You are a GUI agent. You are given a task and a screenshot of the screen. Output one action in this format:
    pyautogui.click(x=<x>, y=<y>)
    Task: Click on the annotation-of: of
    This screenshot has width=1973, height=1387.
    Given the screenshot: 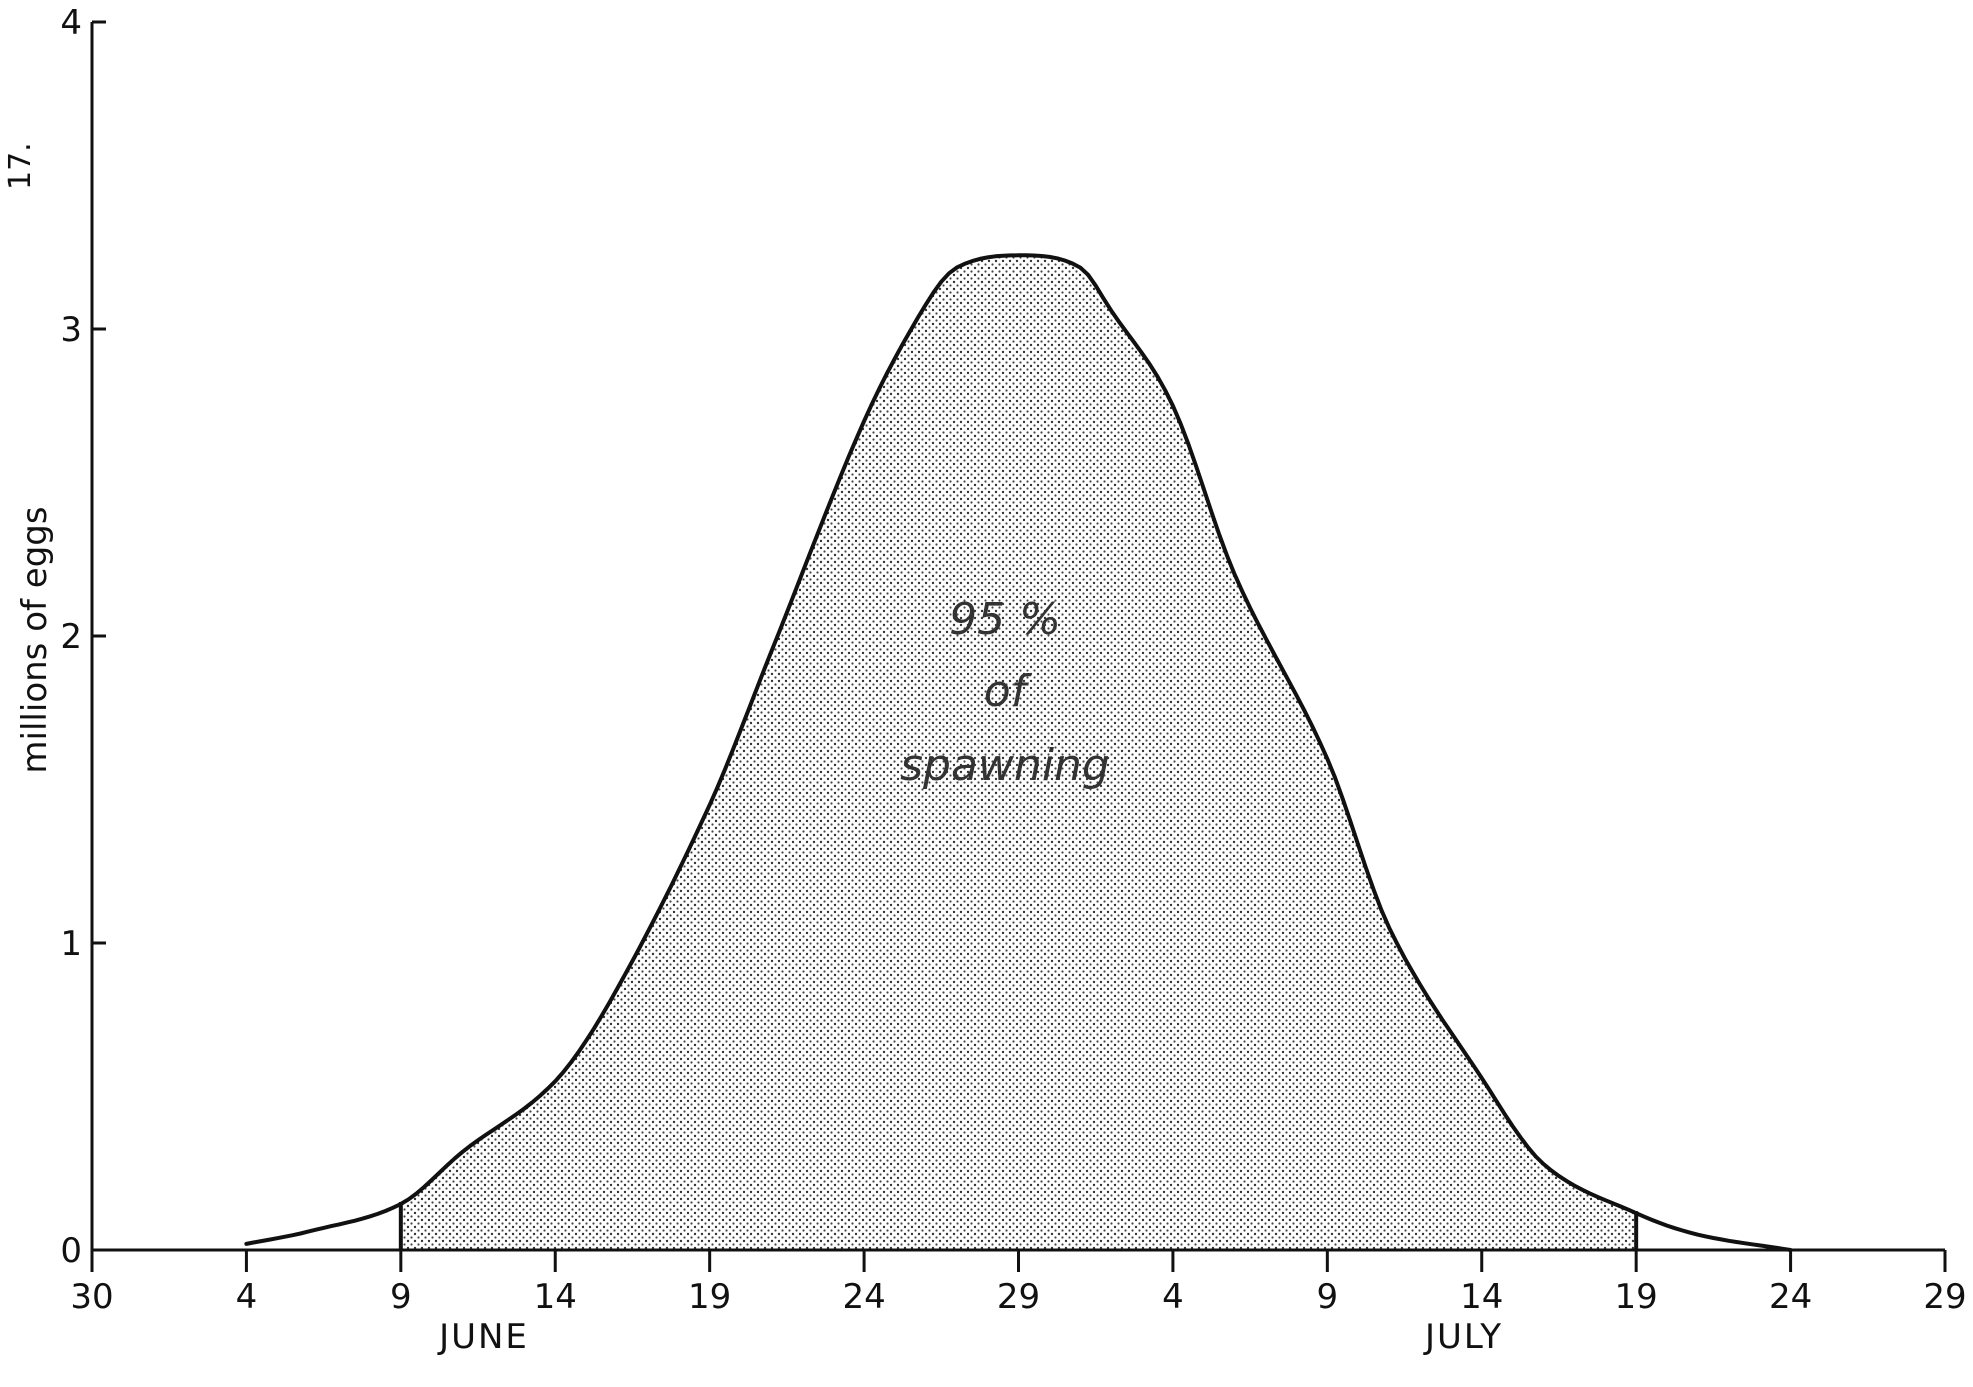 What is the action you would take?
    pyautogui.click(x=1008, y=691)
    